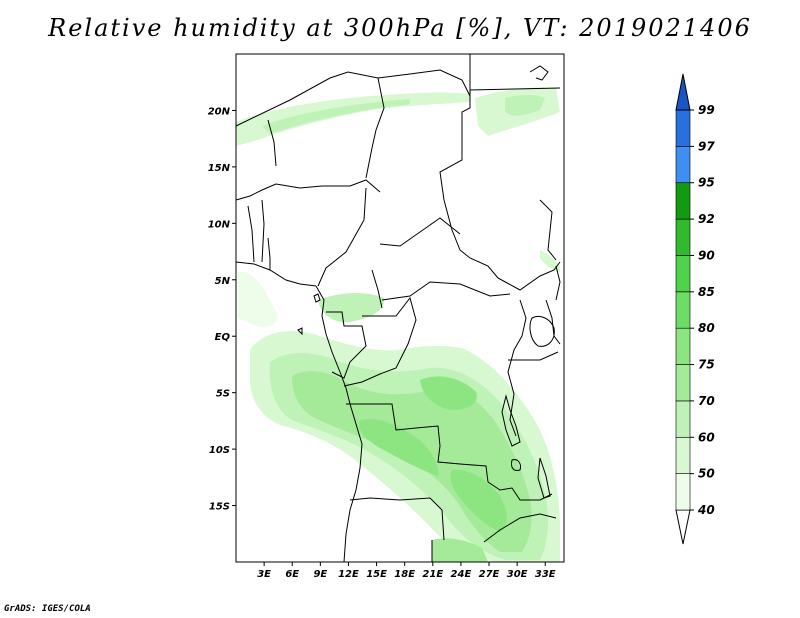  Describe the element at coordinates (348, 574) in the screenshot. I see `x-tick-label-12E: 12E` at that location.